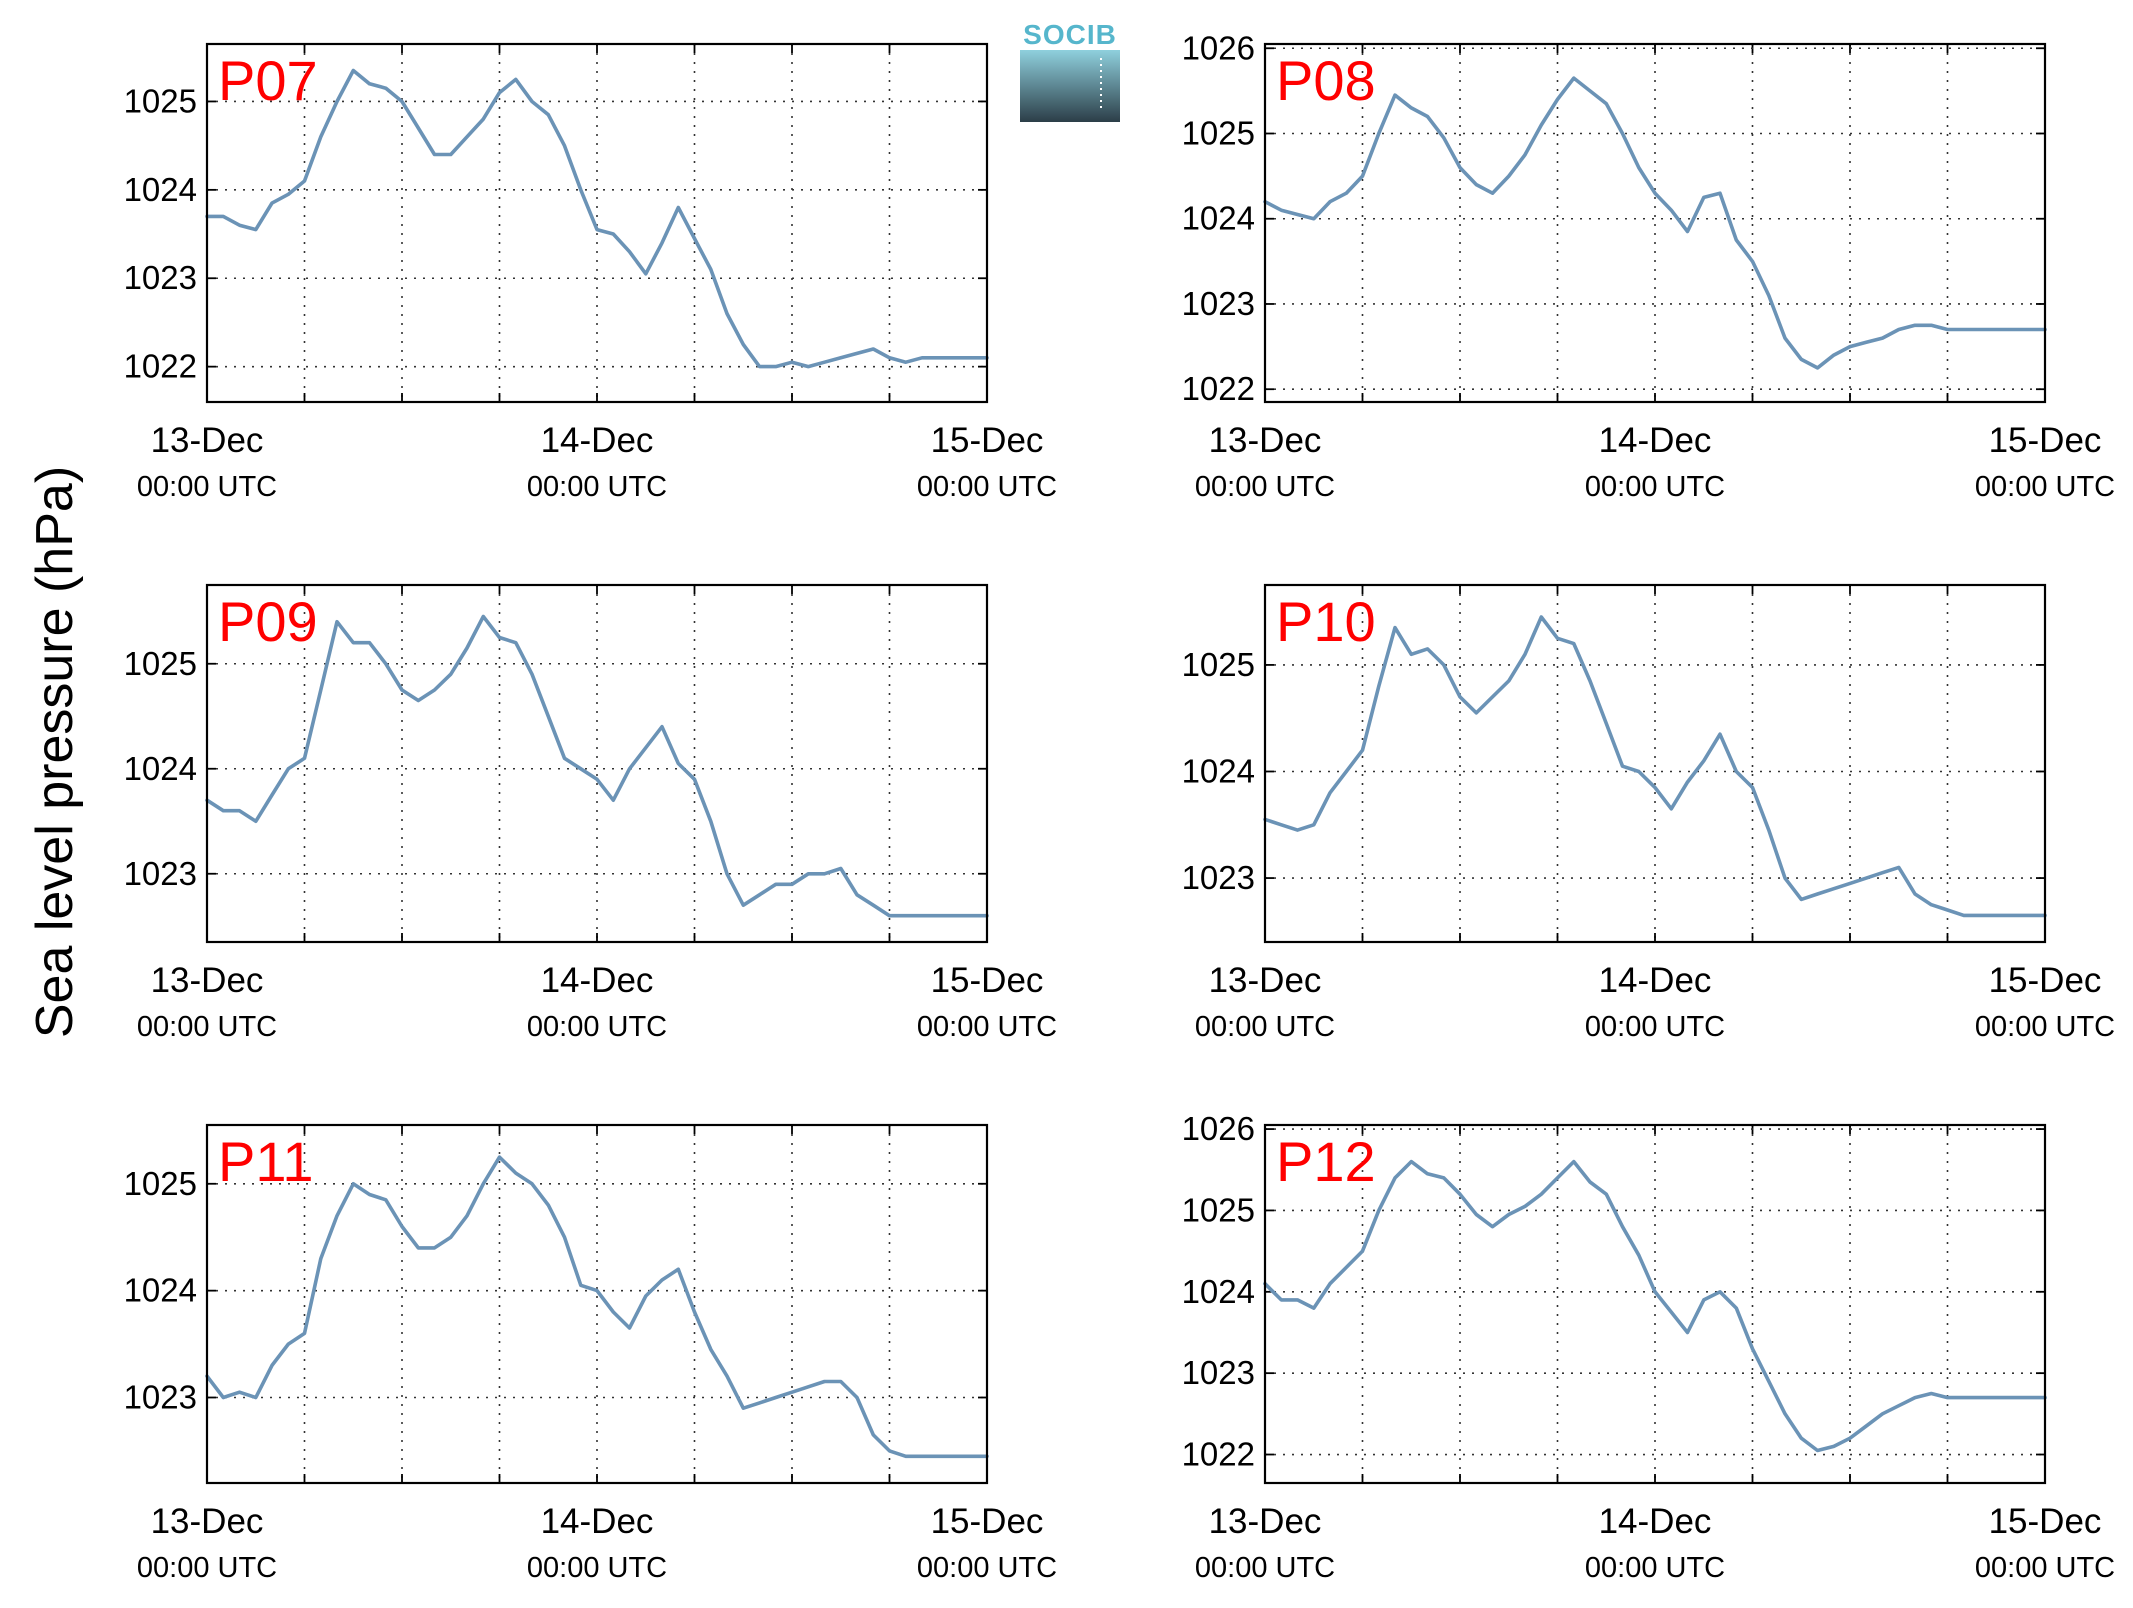 Image resolution: width=2133 pixels, height=1608 pixels. I want to click on series-line-p07, so click(597, 218).